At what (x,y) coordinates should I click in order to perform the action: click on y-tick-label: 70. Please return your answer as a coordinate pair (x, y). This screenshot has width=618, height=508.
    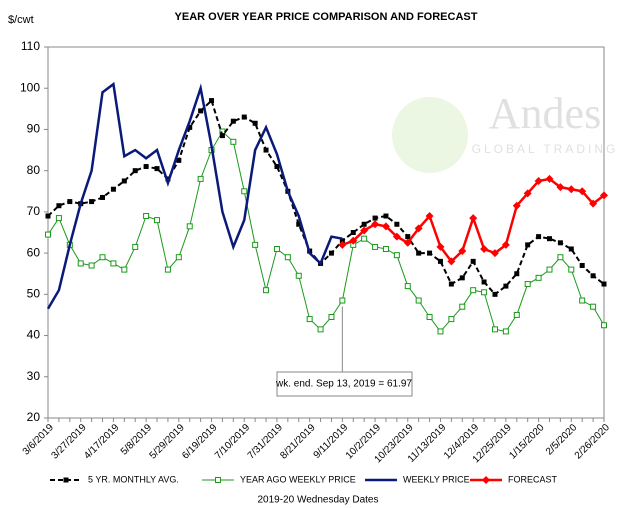
    Looking at the image, I should click on (34, 211).